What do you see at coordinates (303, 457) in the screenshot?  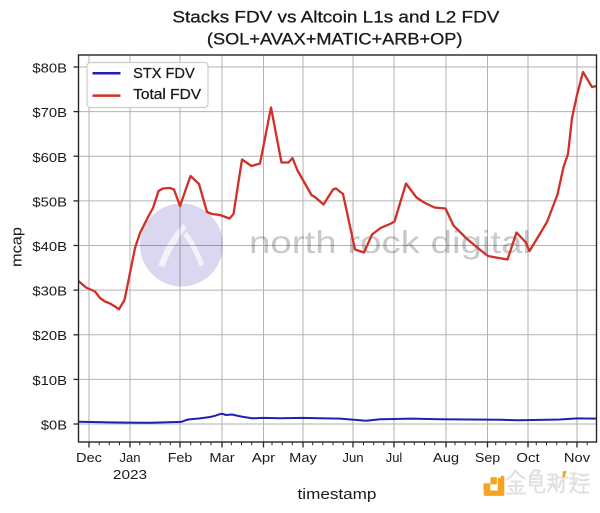 I see `svg-text: May` at bounding box center [303, 457].